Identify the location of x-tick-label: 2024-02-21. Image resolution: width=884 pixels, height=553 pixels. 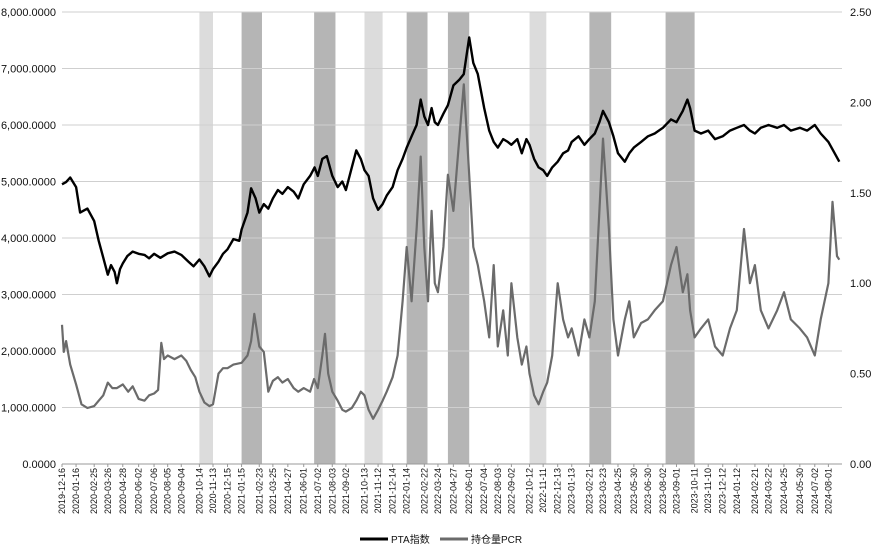
(755, 491).